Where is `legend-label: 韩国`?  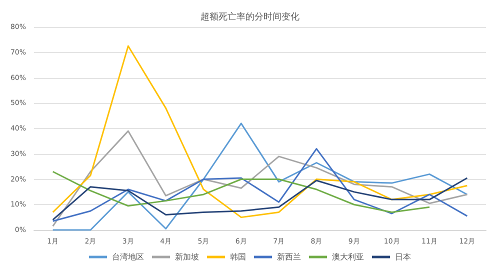
legend-label: 韩国 is located at coordinates (238, 257).